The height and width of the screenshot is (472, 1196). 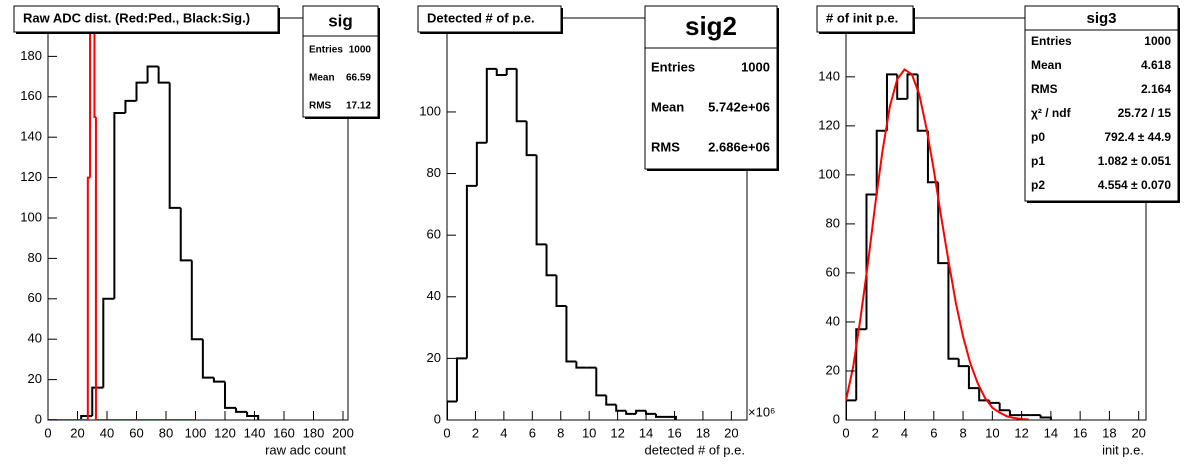 I want to click on y-tick-label: 80, so click(x=434, y=172).